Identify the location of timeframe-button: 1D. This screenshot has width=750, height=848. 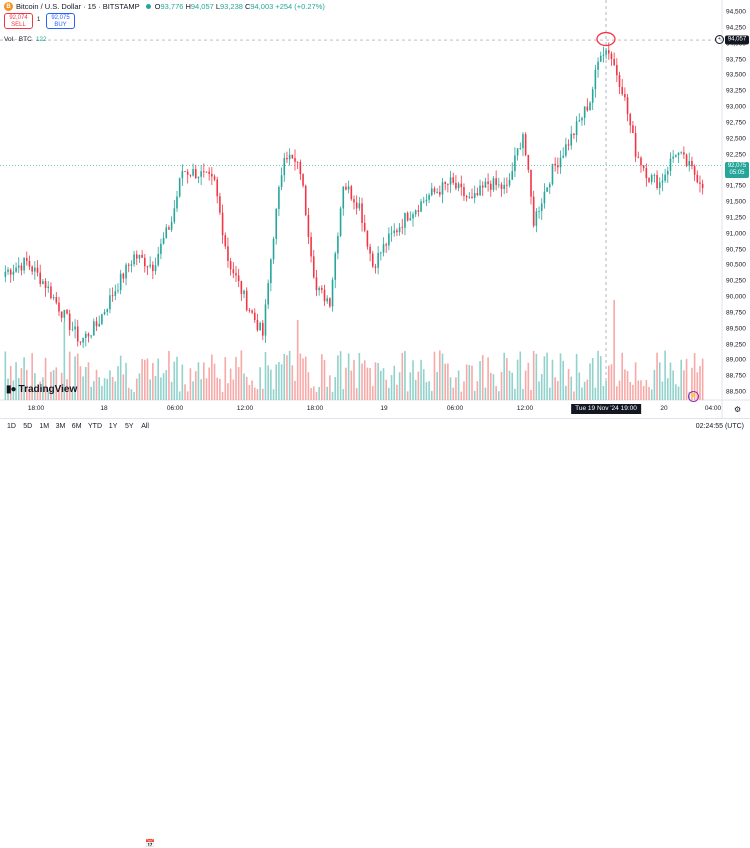
(11, 426).